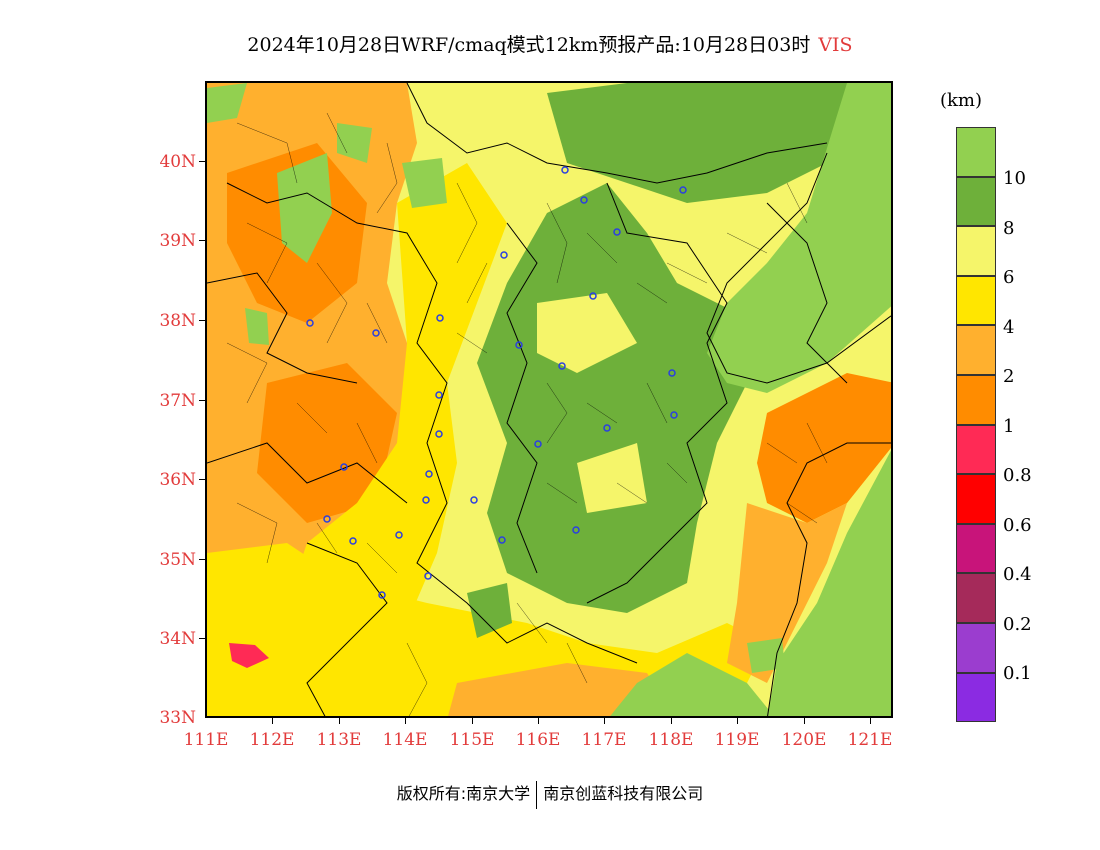 This screenshot has width=1100, height=850. What do you see at coordinates (604, 740) in the screenshot?
I see `lon-label: 117E` at bounding box center [604, 740].